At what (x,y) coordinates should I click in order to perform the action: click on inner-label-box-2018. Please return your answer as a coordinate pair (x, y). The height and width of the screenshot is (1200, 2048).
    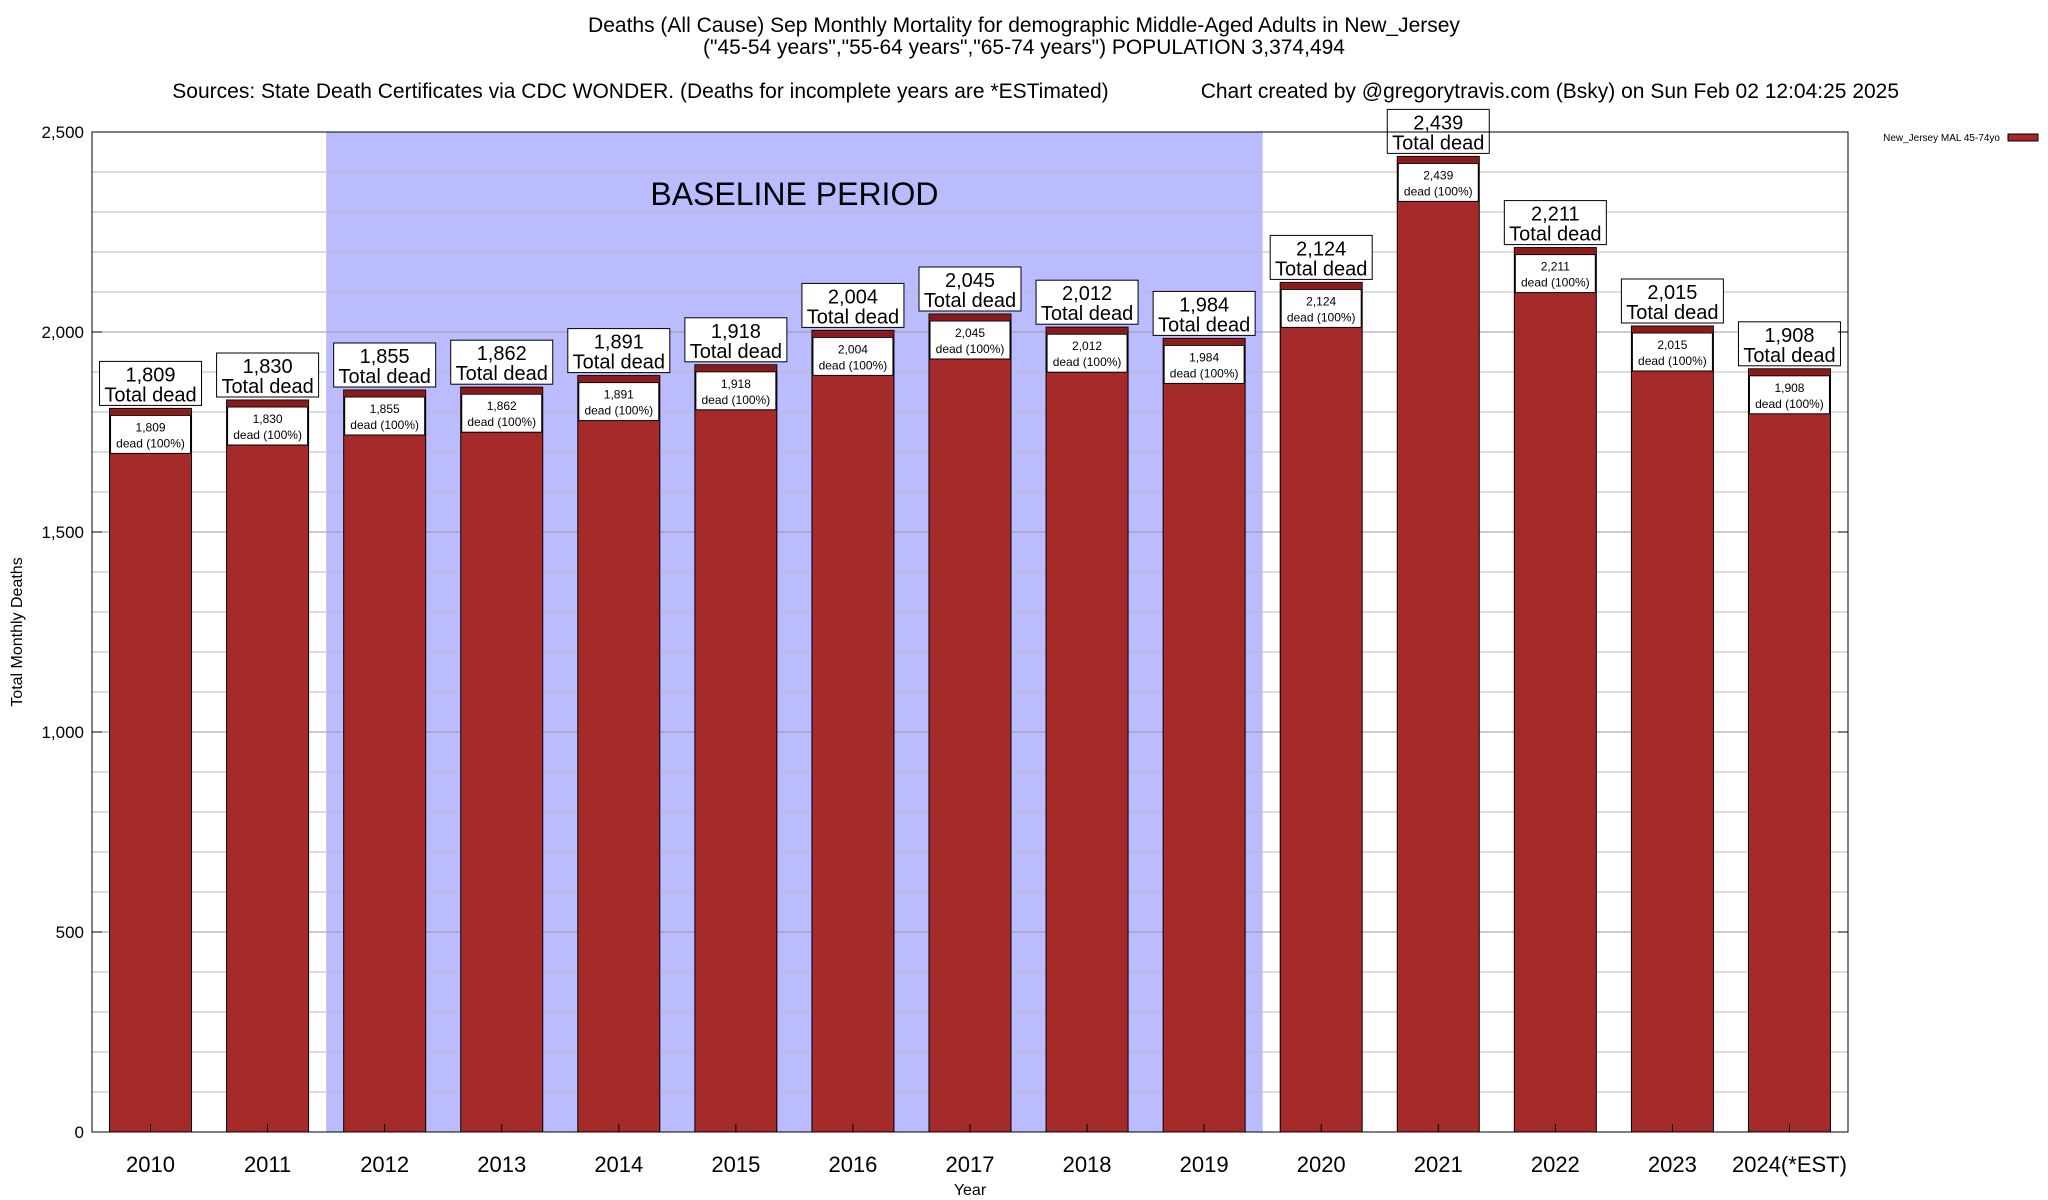
    Looking at the image, I should click on (1087, 353).